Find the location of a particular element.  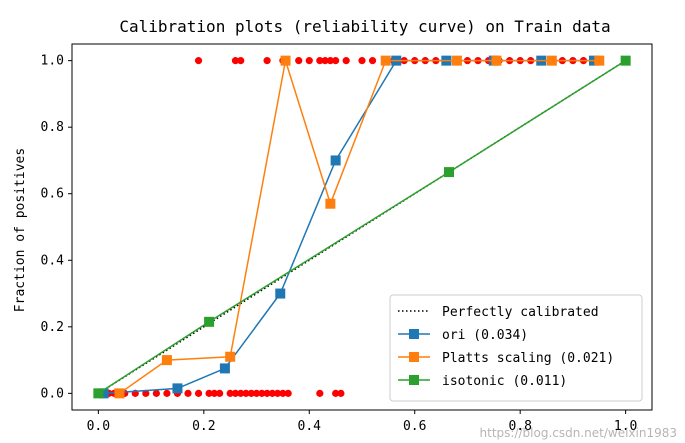

legend-label-3: isotonic (0.011) is located at coordinates (504, 381).